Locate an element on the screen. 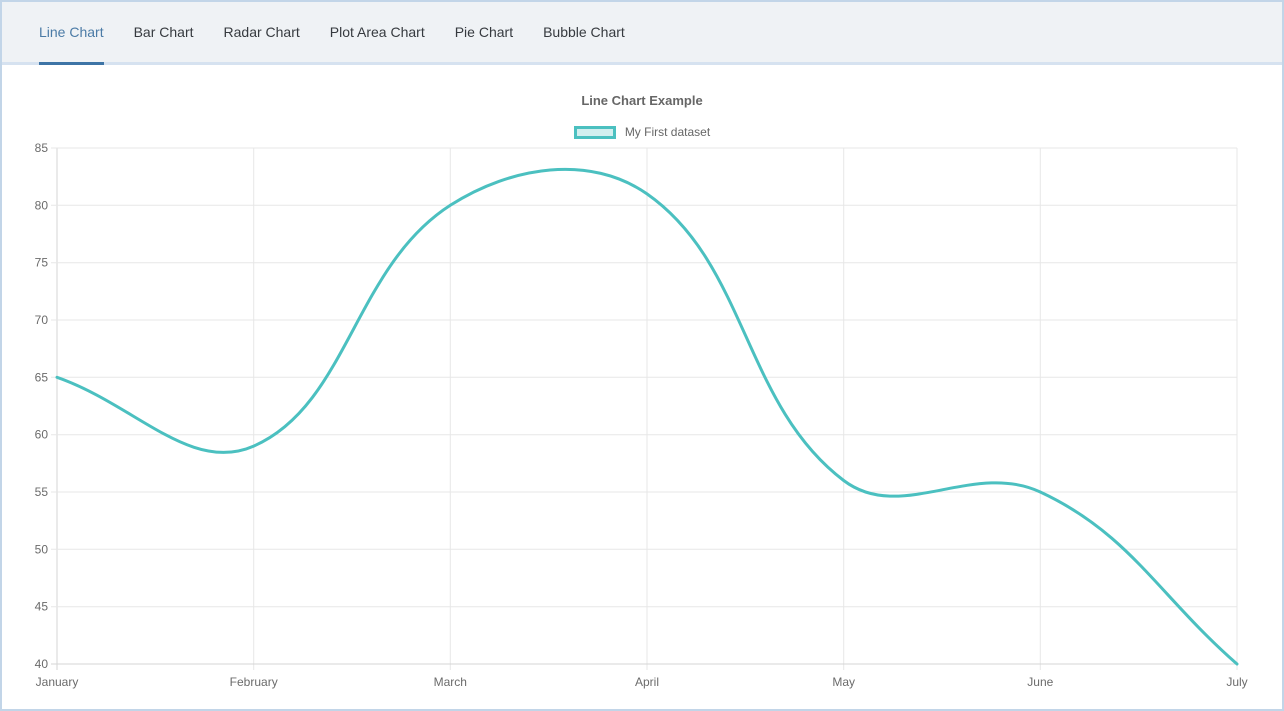 The image size is (1284, 711). tab-bubble-chart: Bubble Chart is located at coordinates (584, 32).